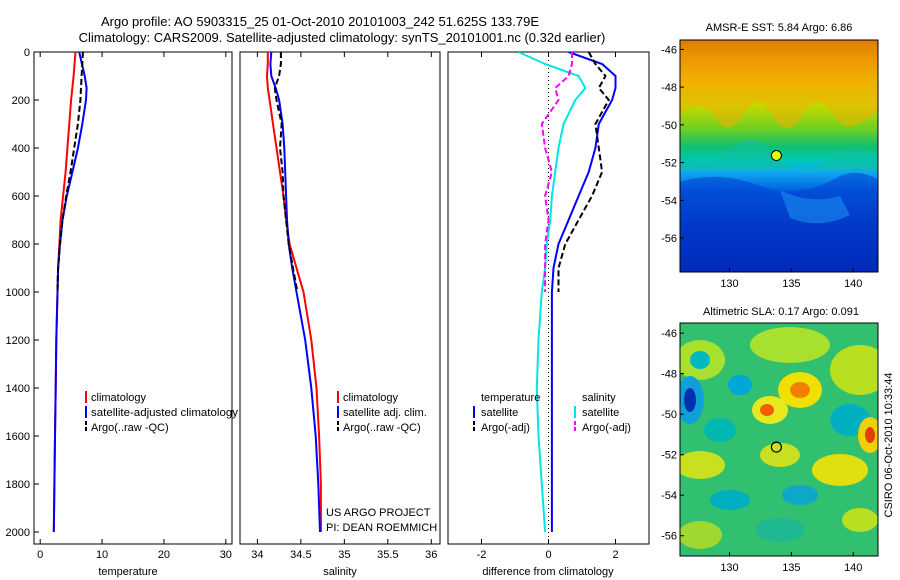  Describe the element at coordinates (21, 101) in the screenshot. I see `y-tick-label: 200` at that location.